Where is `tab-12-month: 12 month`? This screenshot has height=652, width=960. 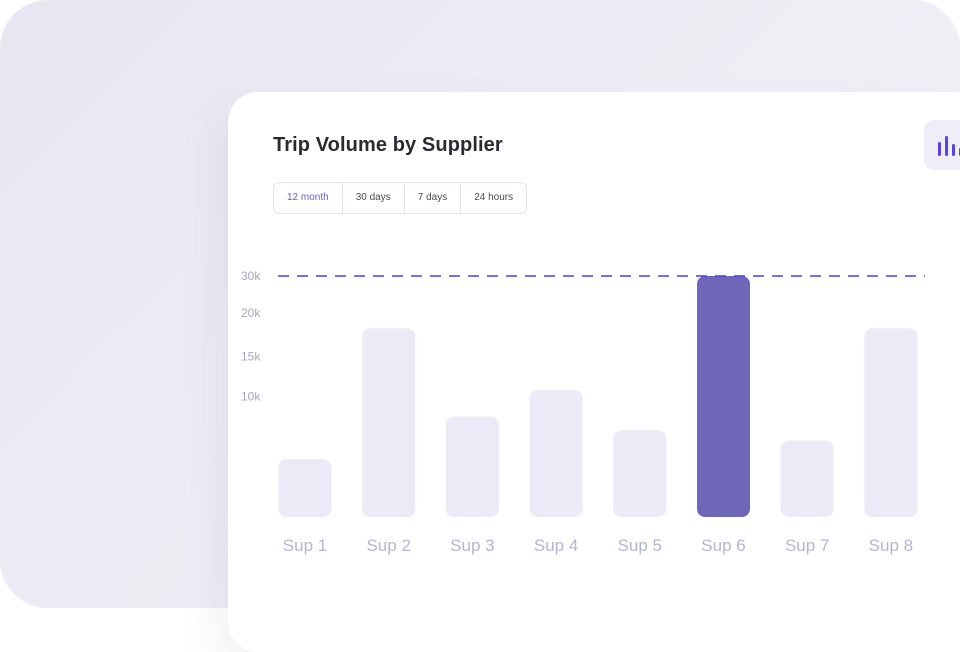 tab-12-month: 12 month is located at coordinates (308, 198).